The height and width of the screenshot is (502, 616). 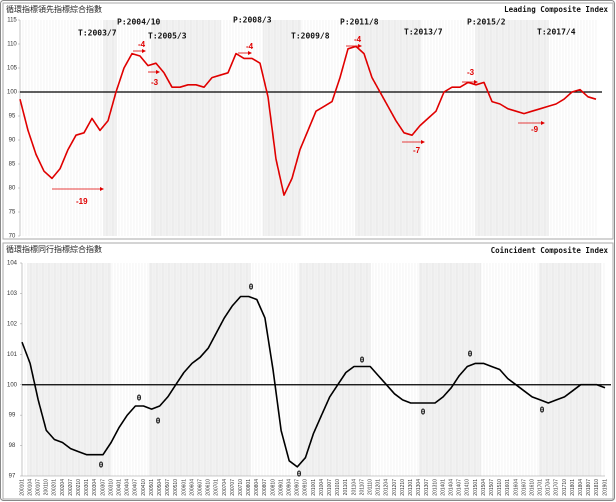 What do you see at coordinates (443, 487) in the screenshot?
I see `x-tick-label: 201401` at bounding box center [443, 487].